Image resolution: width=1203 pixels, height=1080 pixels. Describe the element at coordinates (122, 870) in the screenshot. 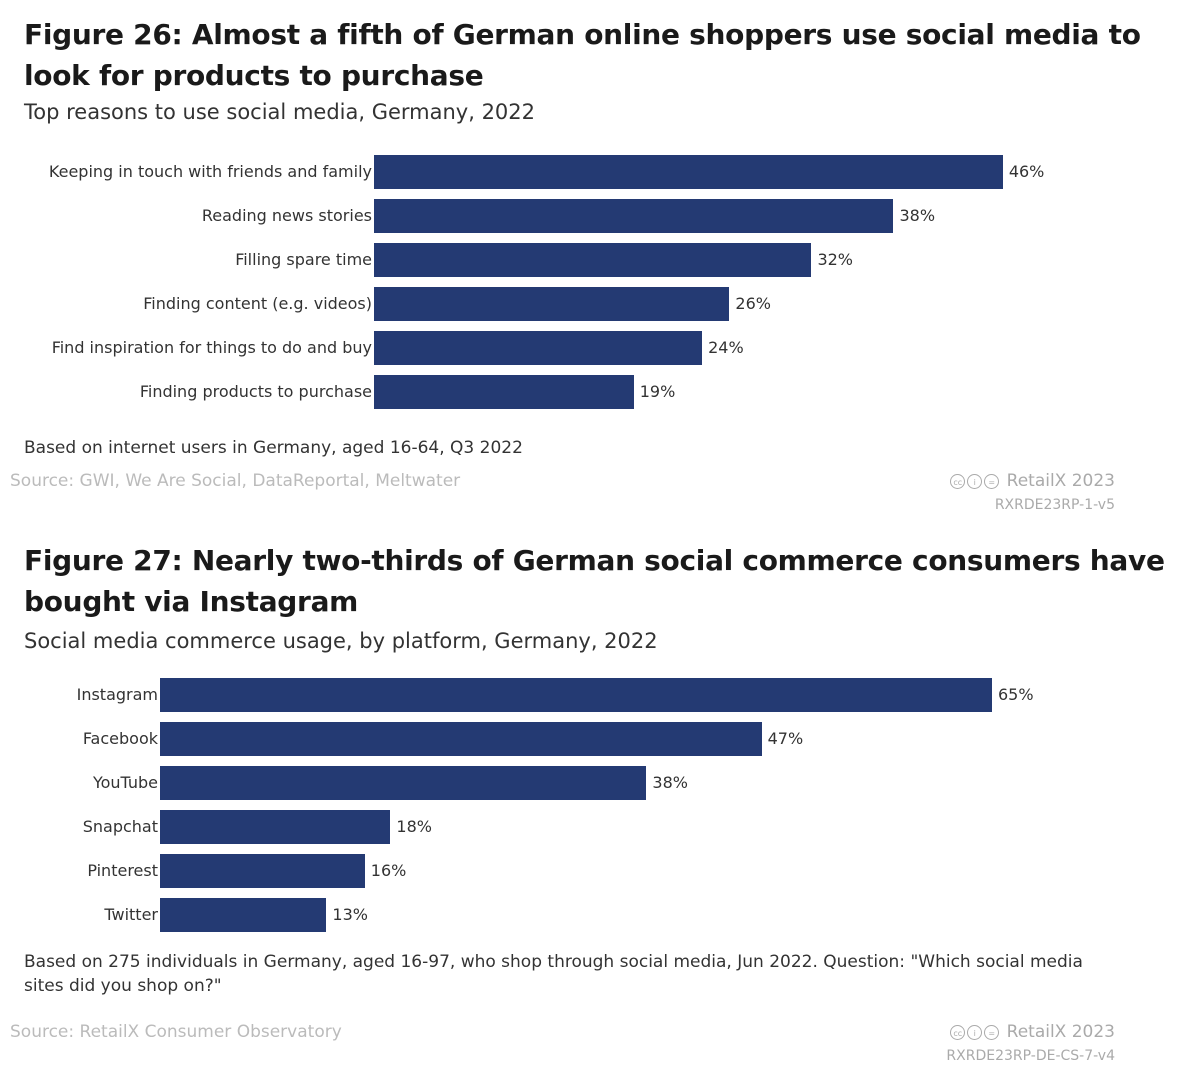

I see `category-label: Pinterest` at that location.